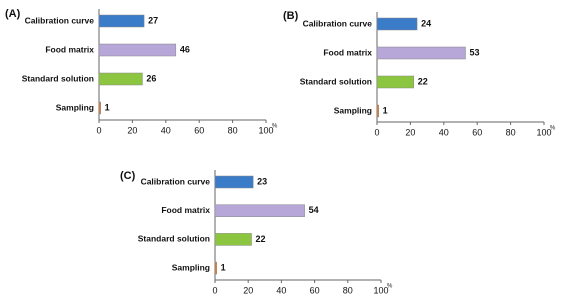  What do you see at coordinates (128, 176) in the screenshot?
I see `panel-label: (C)` at bounding box center [128, 176].